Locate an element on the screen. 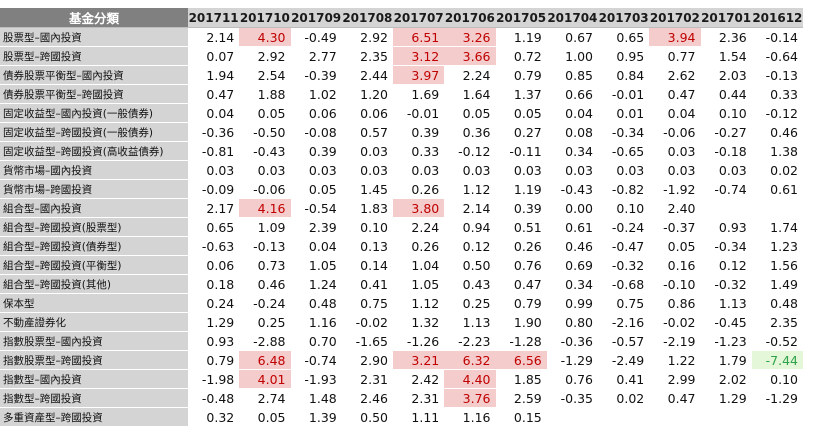  table-cell: 2.77 is located at coordinates (316, 56).